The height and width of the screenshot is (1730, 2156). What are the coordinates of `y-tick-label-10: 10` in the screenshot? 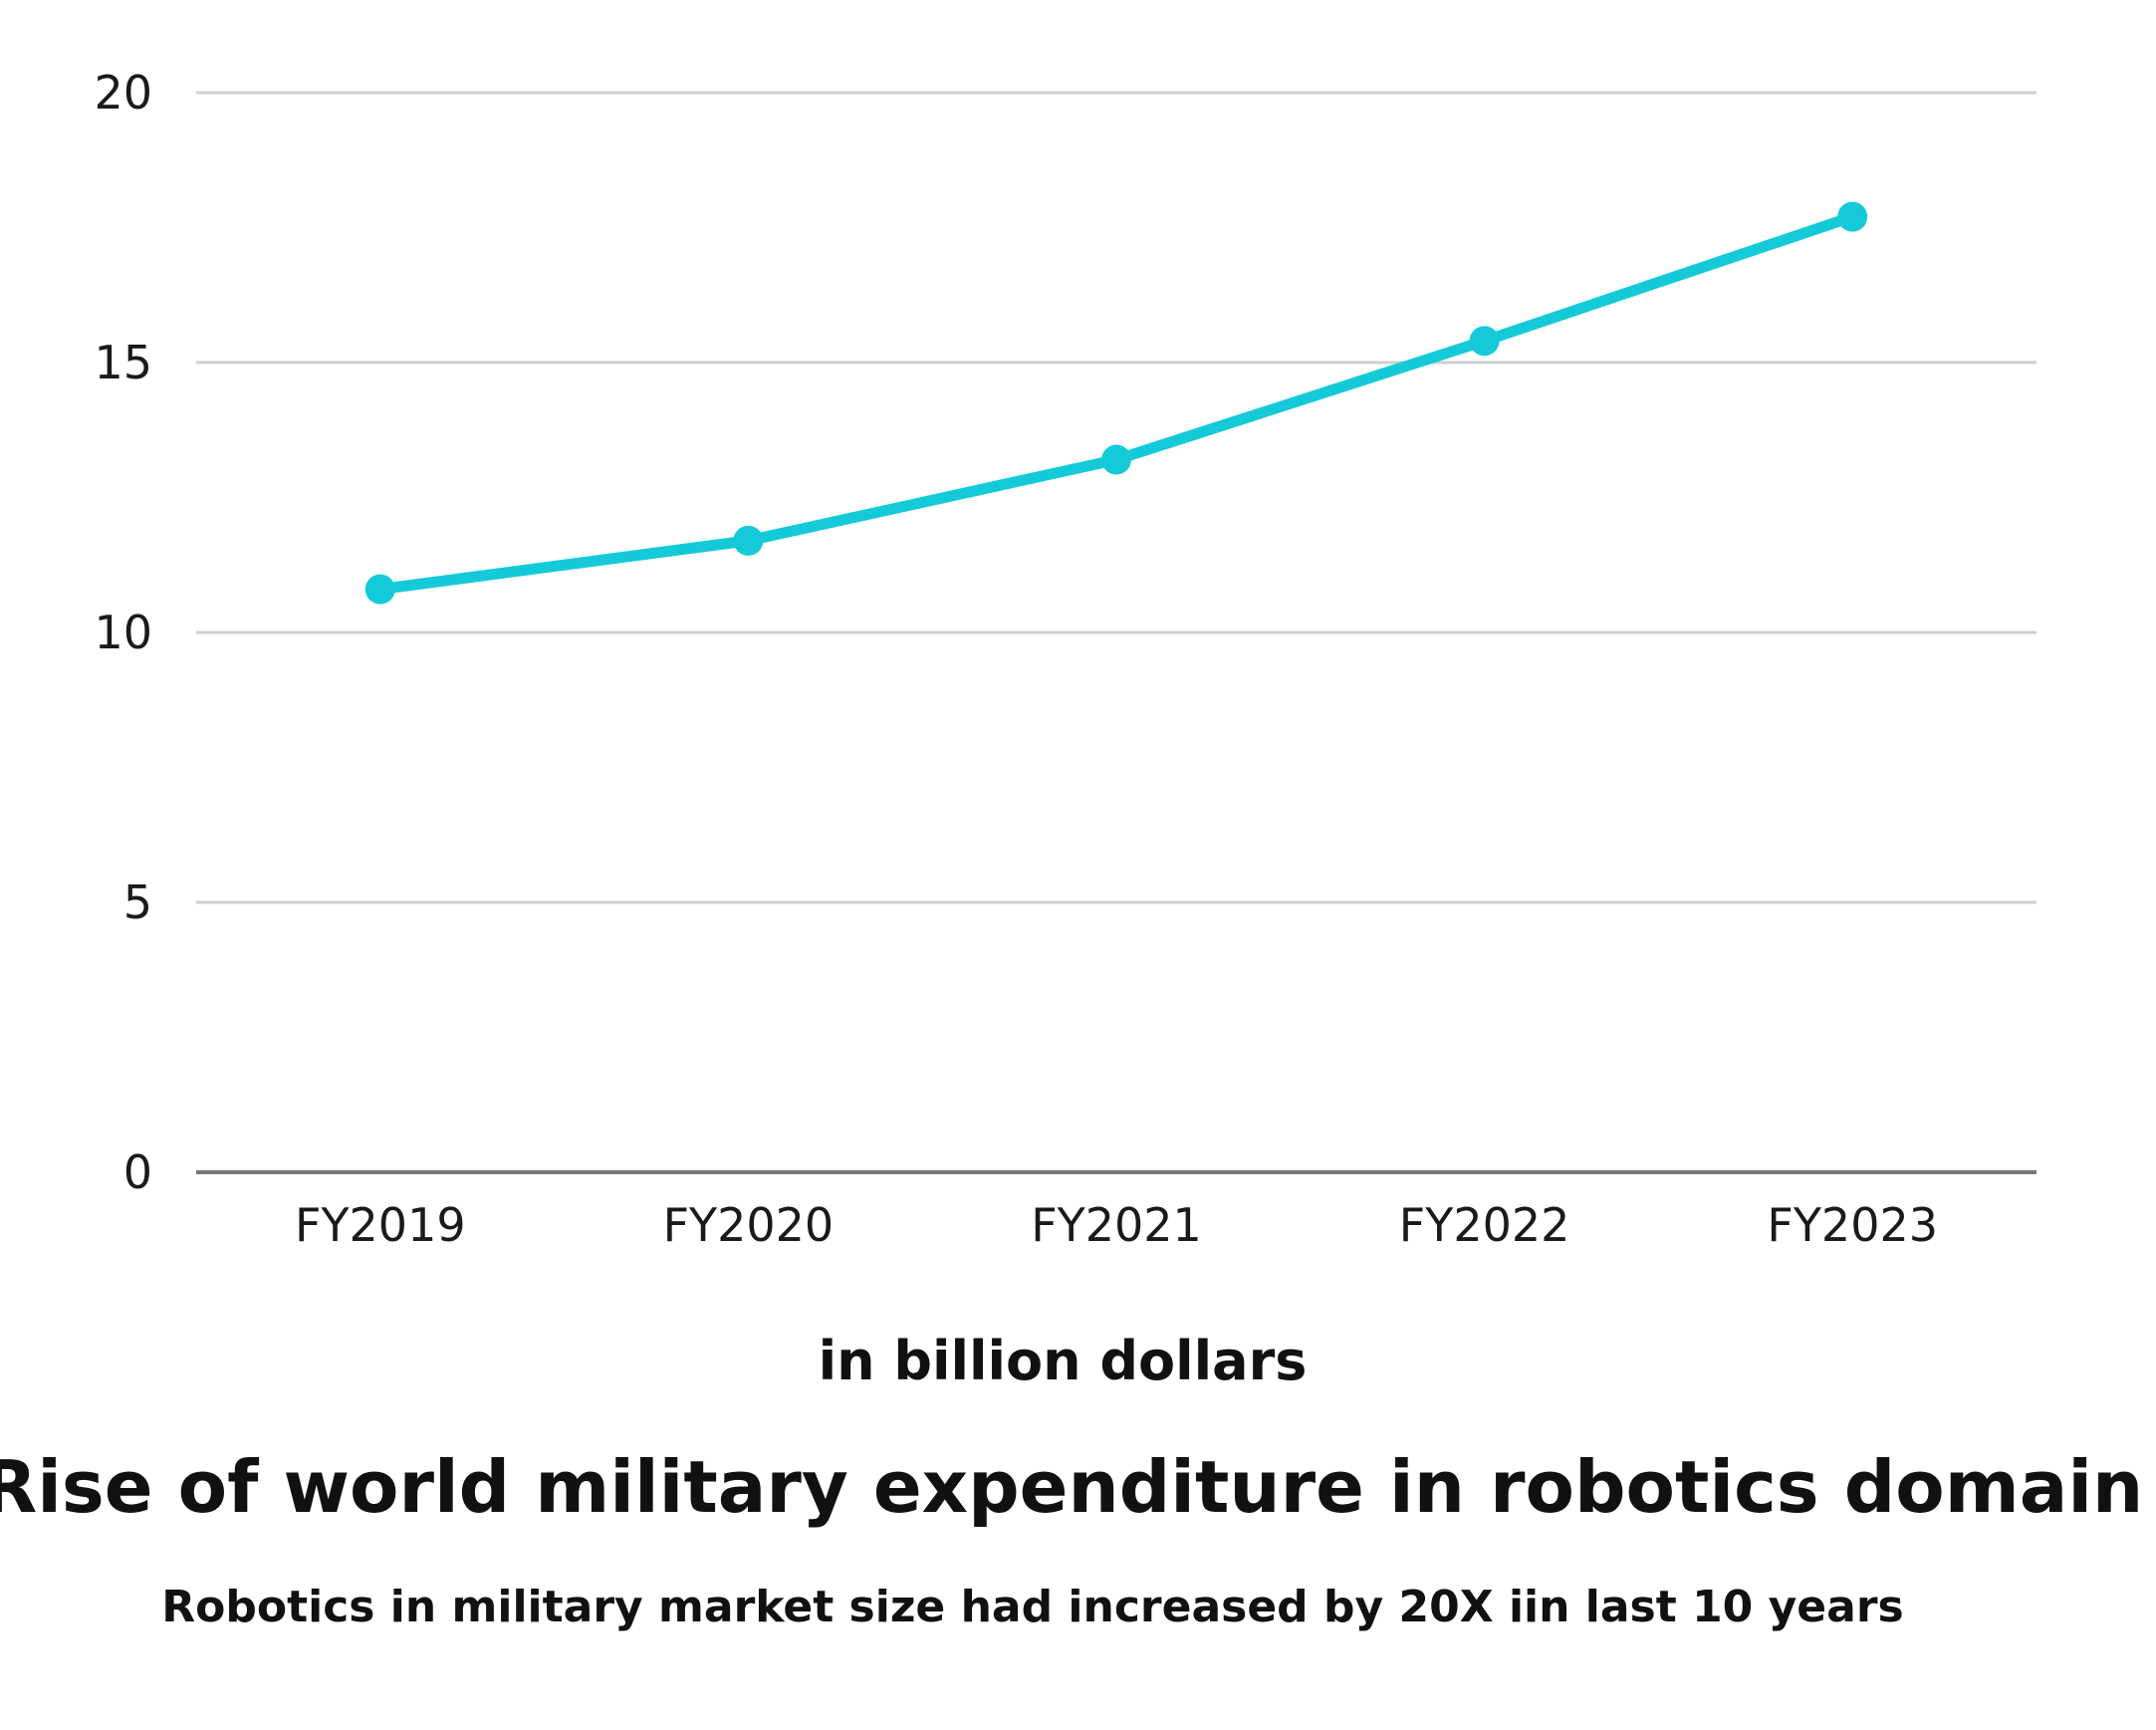 It's located at (123, 632).